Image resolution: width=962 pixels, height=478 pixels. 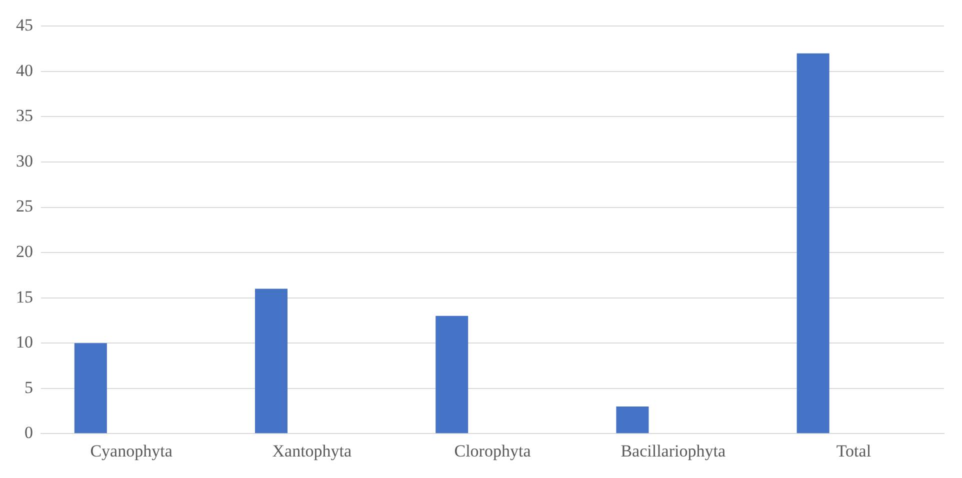 I want to click on x-tick-label: Cyanophyta, so click(x=131, y=450).